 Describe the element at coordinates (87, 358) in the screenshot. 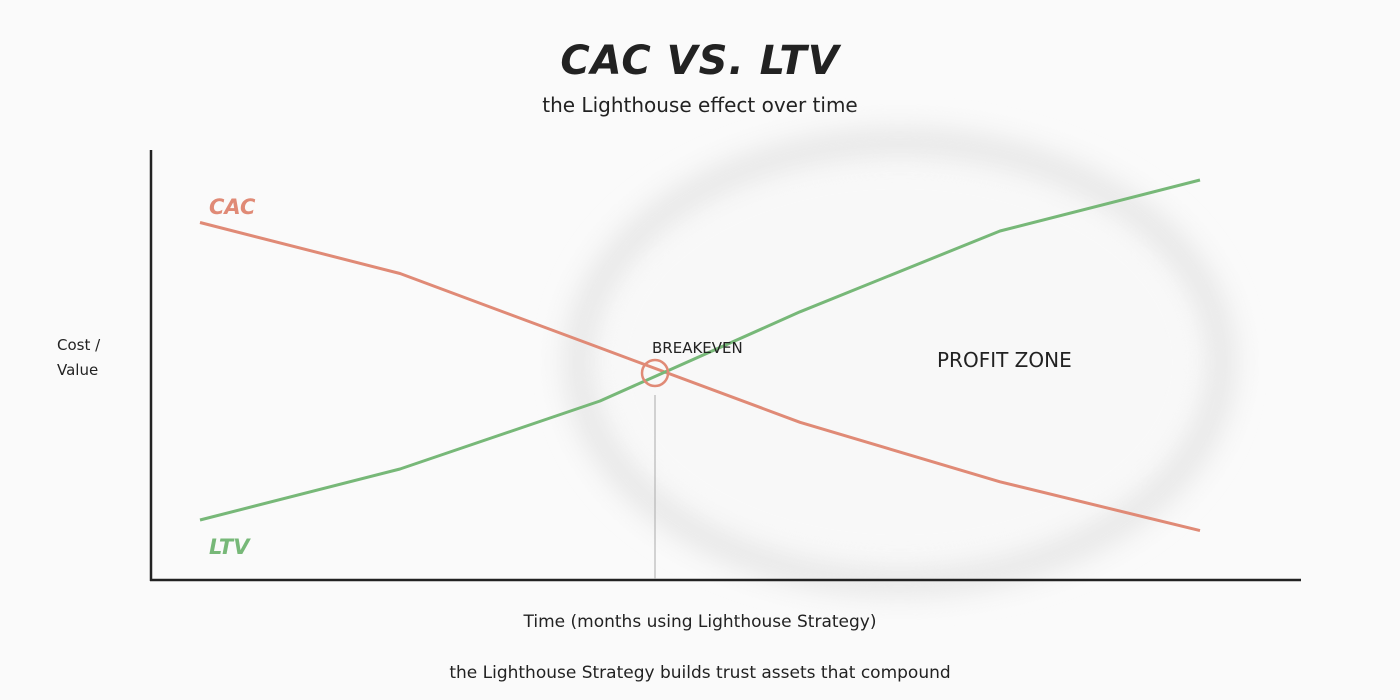

I see `y-axis-label: Cost / Value` at that location.